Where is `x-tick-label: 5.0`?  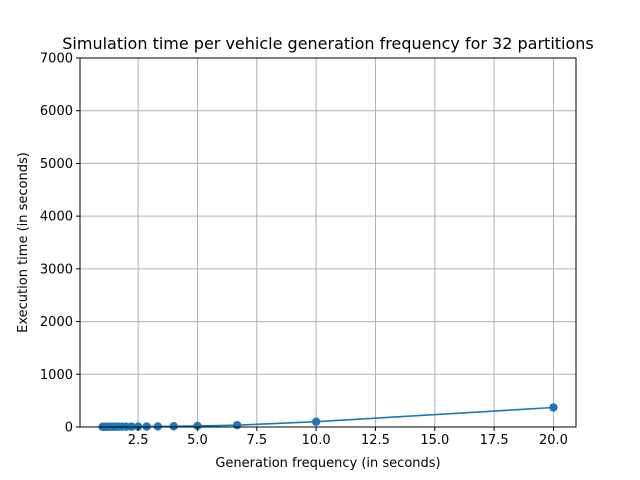 x-tick-label: 5.0 is located at coordinates (197, 440).